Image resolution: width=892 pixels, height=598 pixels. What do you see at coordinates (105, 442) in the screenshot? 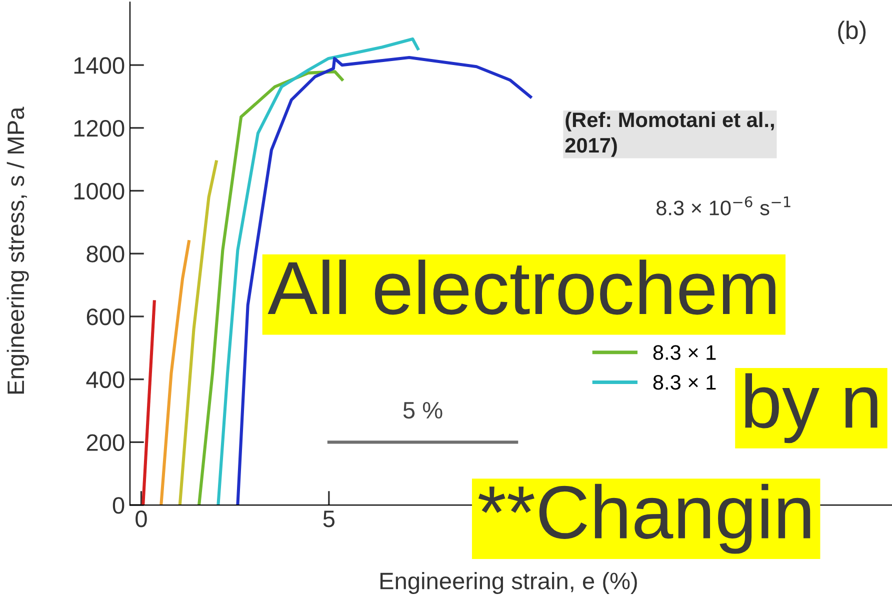
I see `y-tick-label: 200` at bounding box center [105, 442].